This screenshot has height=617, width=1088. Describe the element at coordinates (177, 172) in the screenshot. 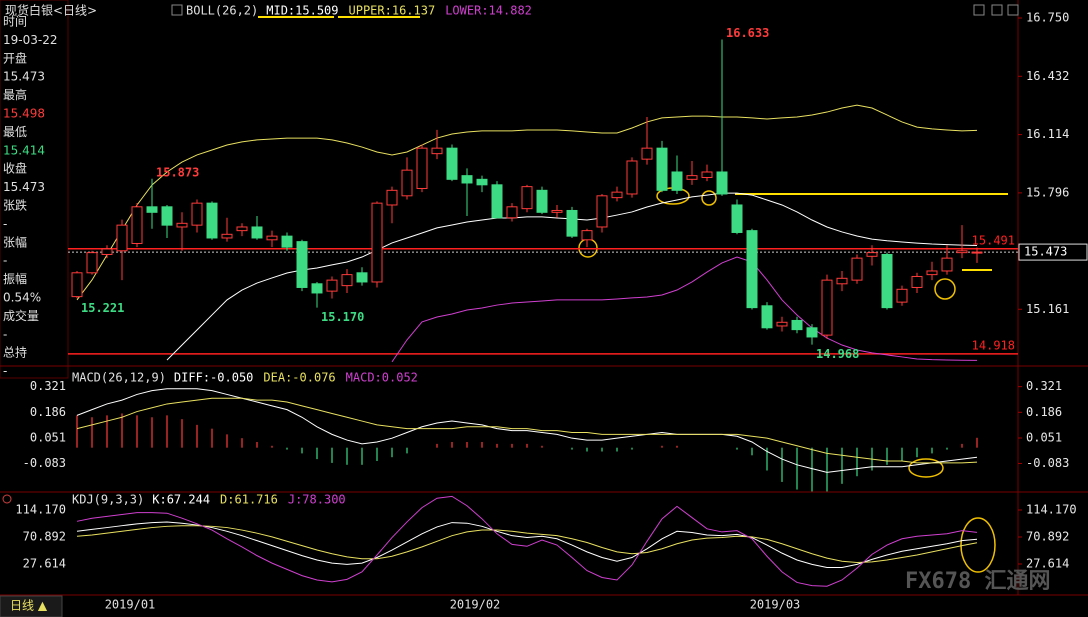

I see `extreme-label: 15.873` at that location.